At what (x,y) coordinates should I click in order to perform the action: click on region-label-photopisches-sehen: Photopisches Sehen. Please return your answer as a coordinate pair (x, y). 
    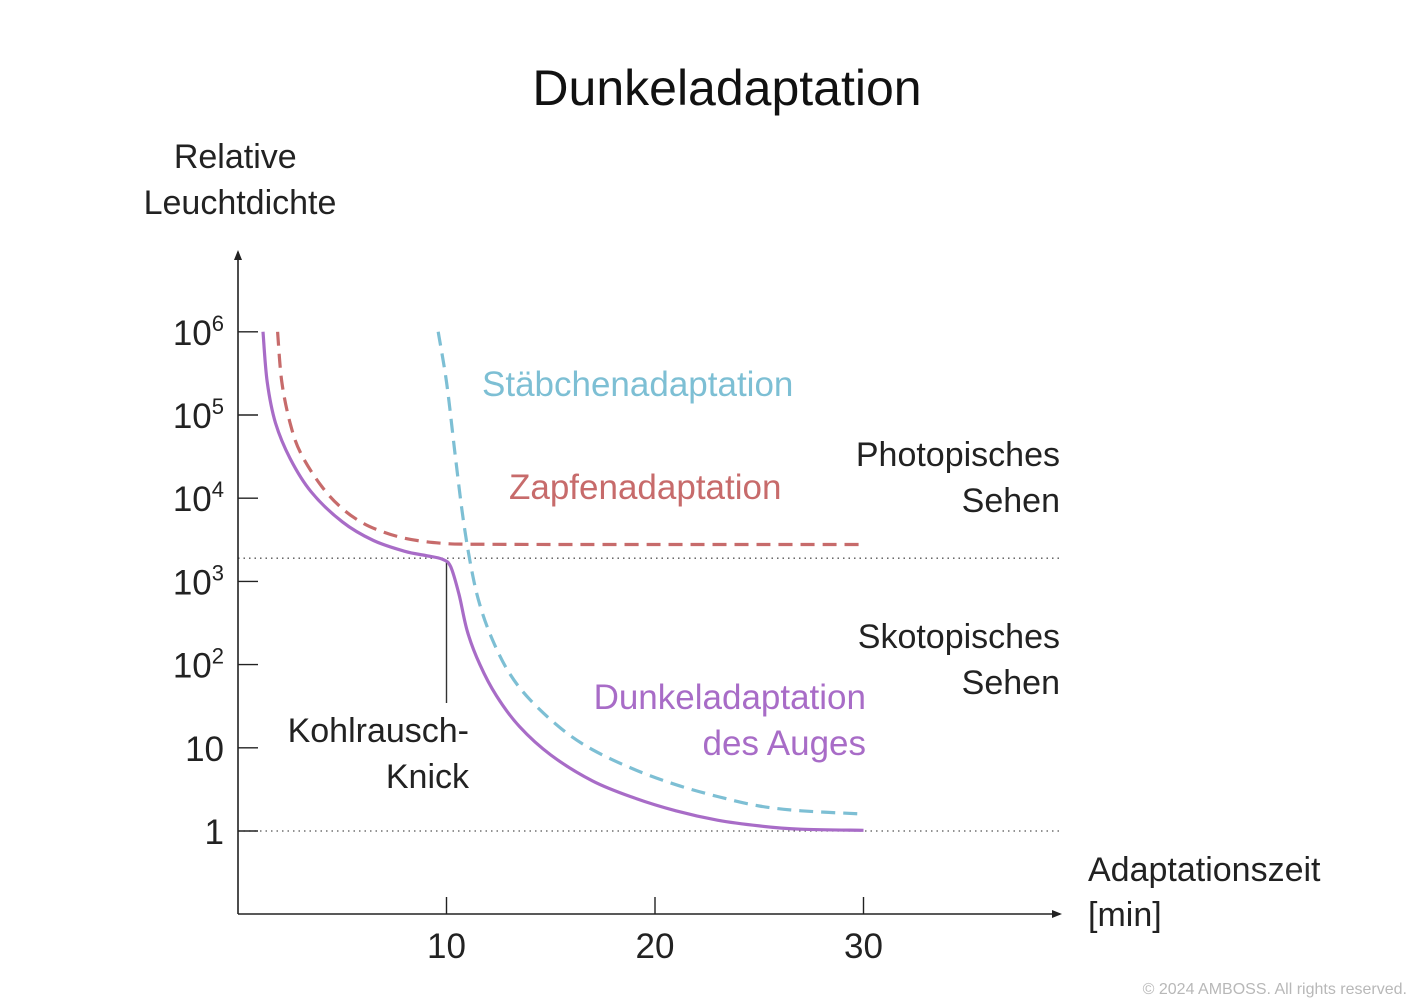
    Looking at the image, I should click on (958, 478).